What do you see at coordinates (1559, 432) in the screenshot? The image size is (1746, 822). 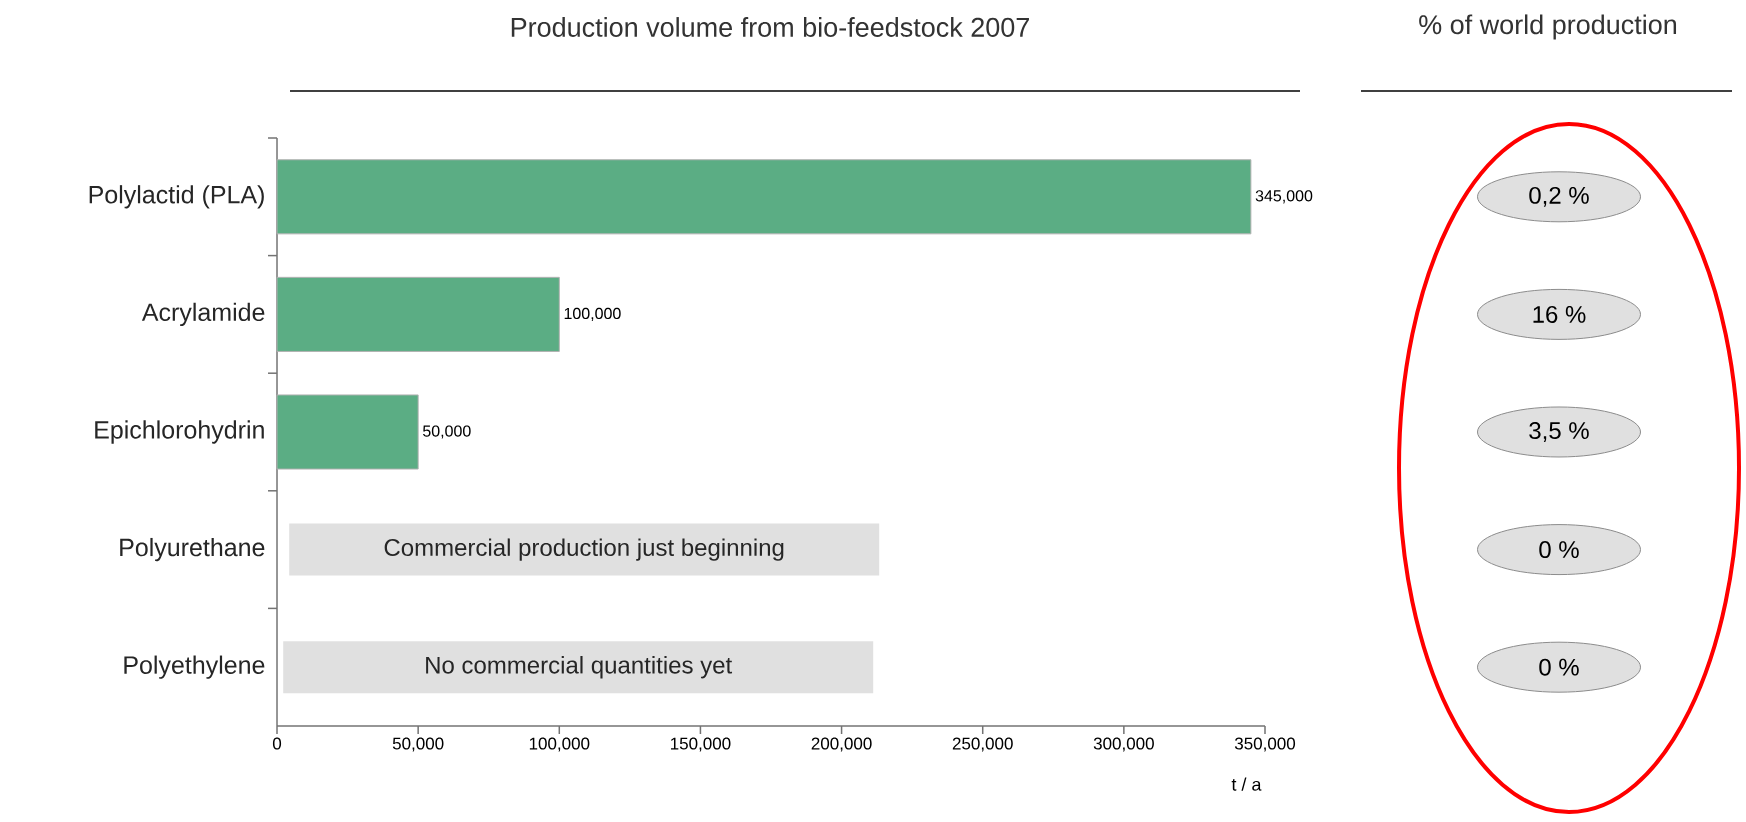 I see `text: 3,5 %` at bounding box center [1559, 432].